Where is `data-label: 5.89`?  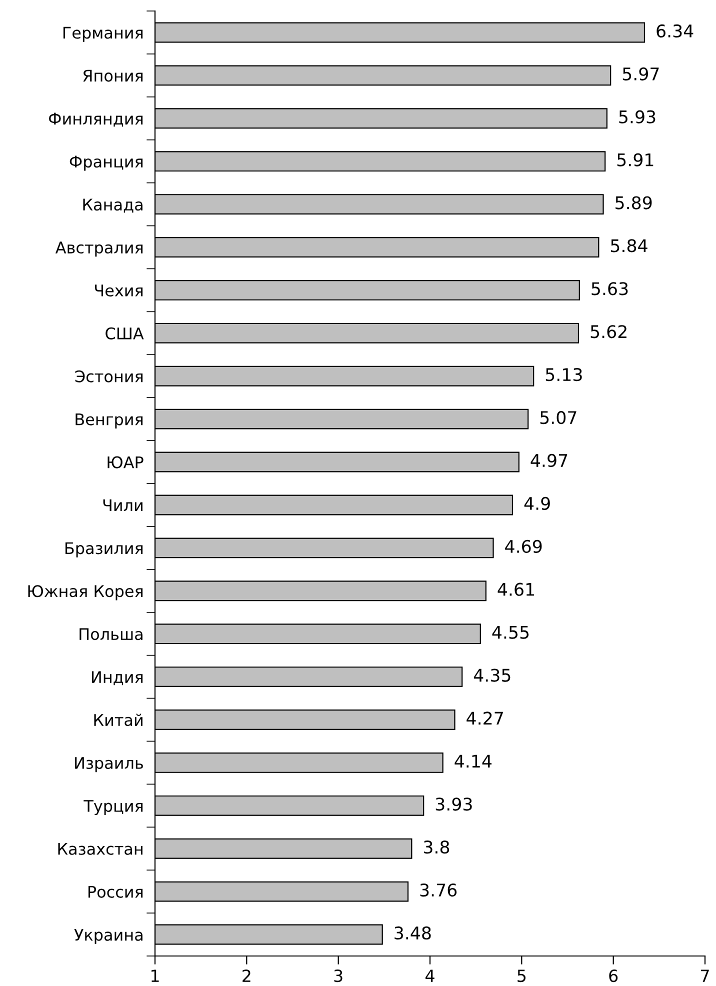 data-label: 5.89 is located at coordinates (634, 203).